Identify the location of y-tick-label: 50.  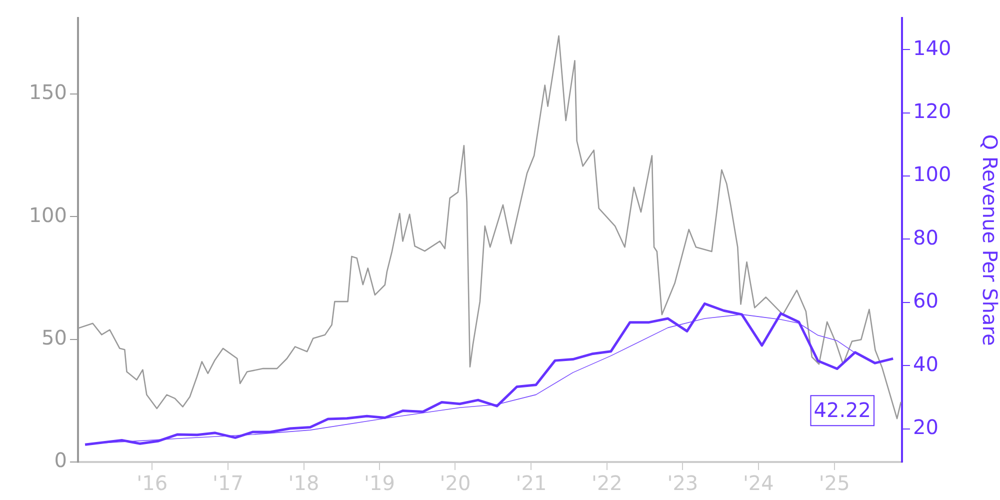
(54, 338).